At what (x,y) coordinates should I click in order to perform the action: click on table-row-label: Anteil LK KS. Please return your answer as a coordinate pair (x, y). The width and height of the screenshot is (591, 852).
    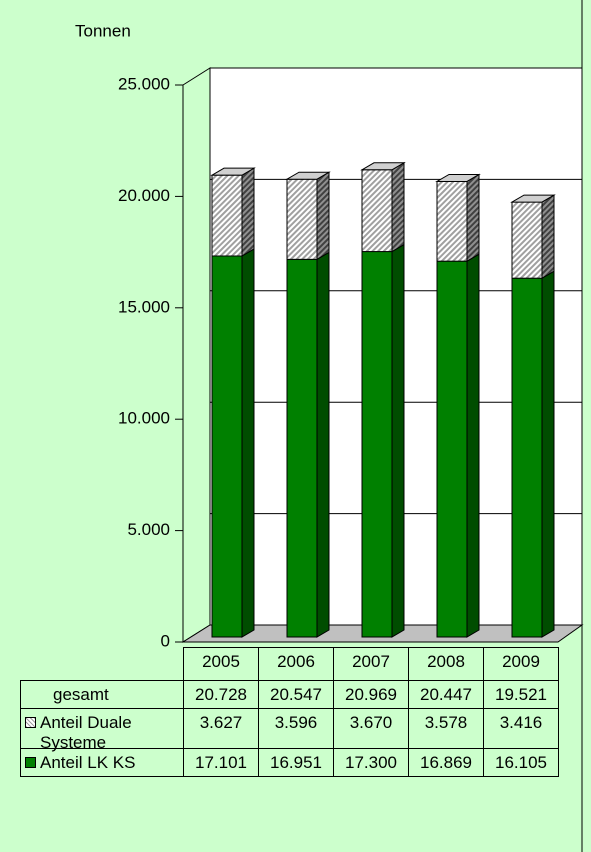
    Looking at the image, I should click on (102, 762).